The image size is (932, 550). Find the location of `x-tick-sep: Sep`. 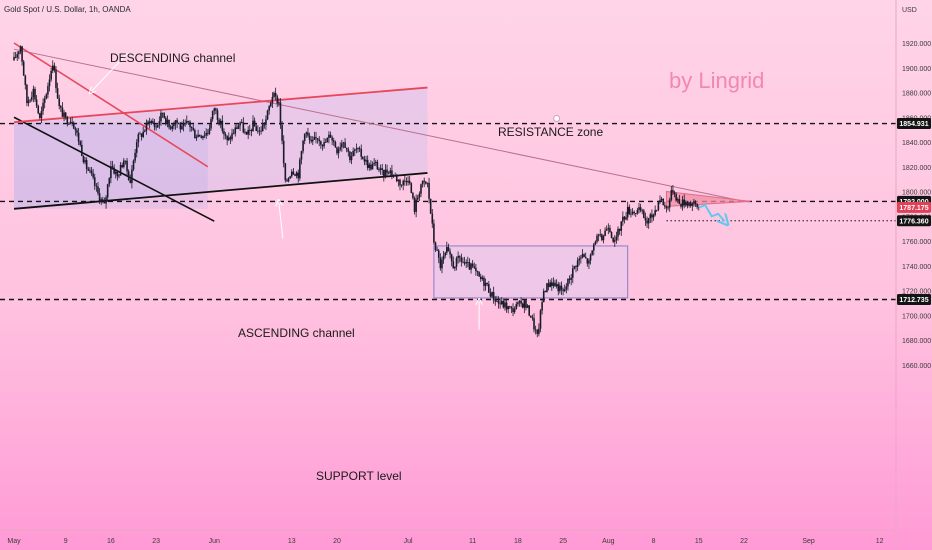

x-tick-sep: Sep is located at coordinates (808, 541).